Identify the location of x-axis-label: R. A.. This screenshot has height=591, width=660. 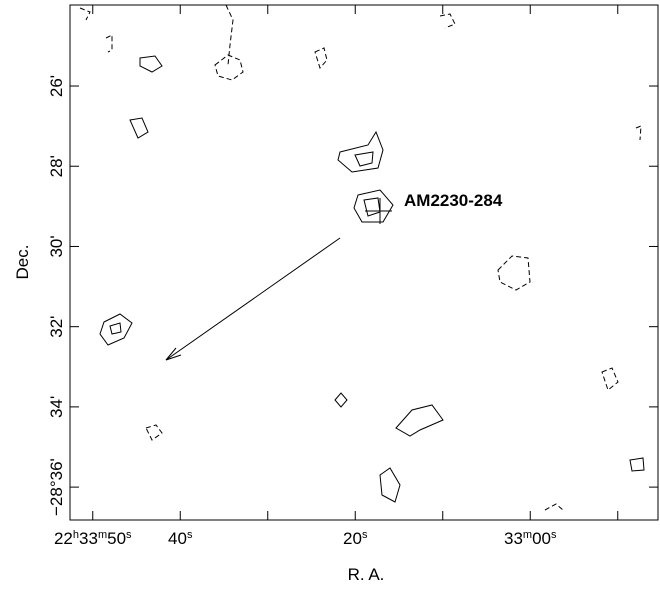
(366, 574).